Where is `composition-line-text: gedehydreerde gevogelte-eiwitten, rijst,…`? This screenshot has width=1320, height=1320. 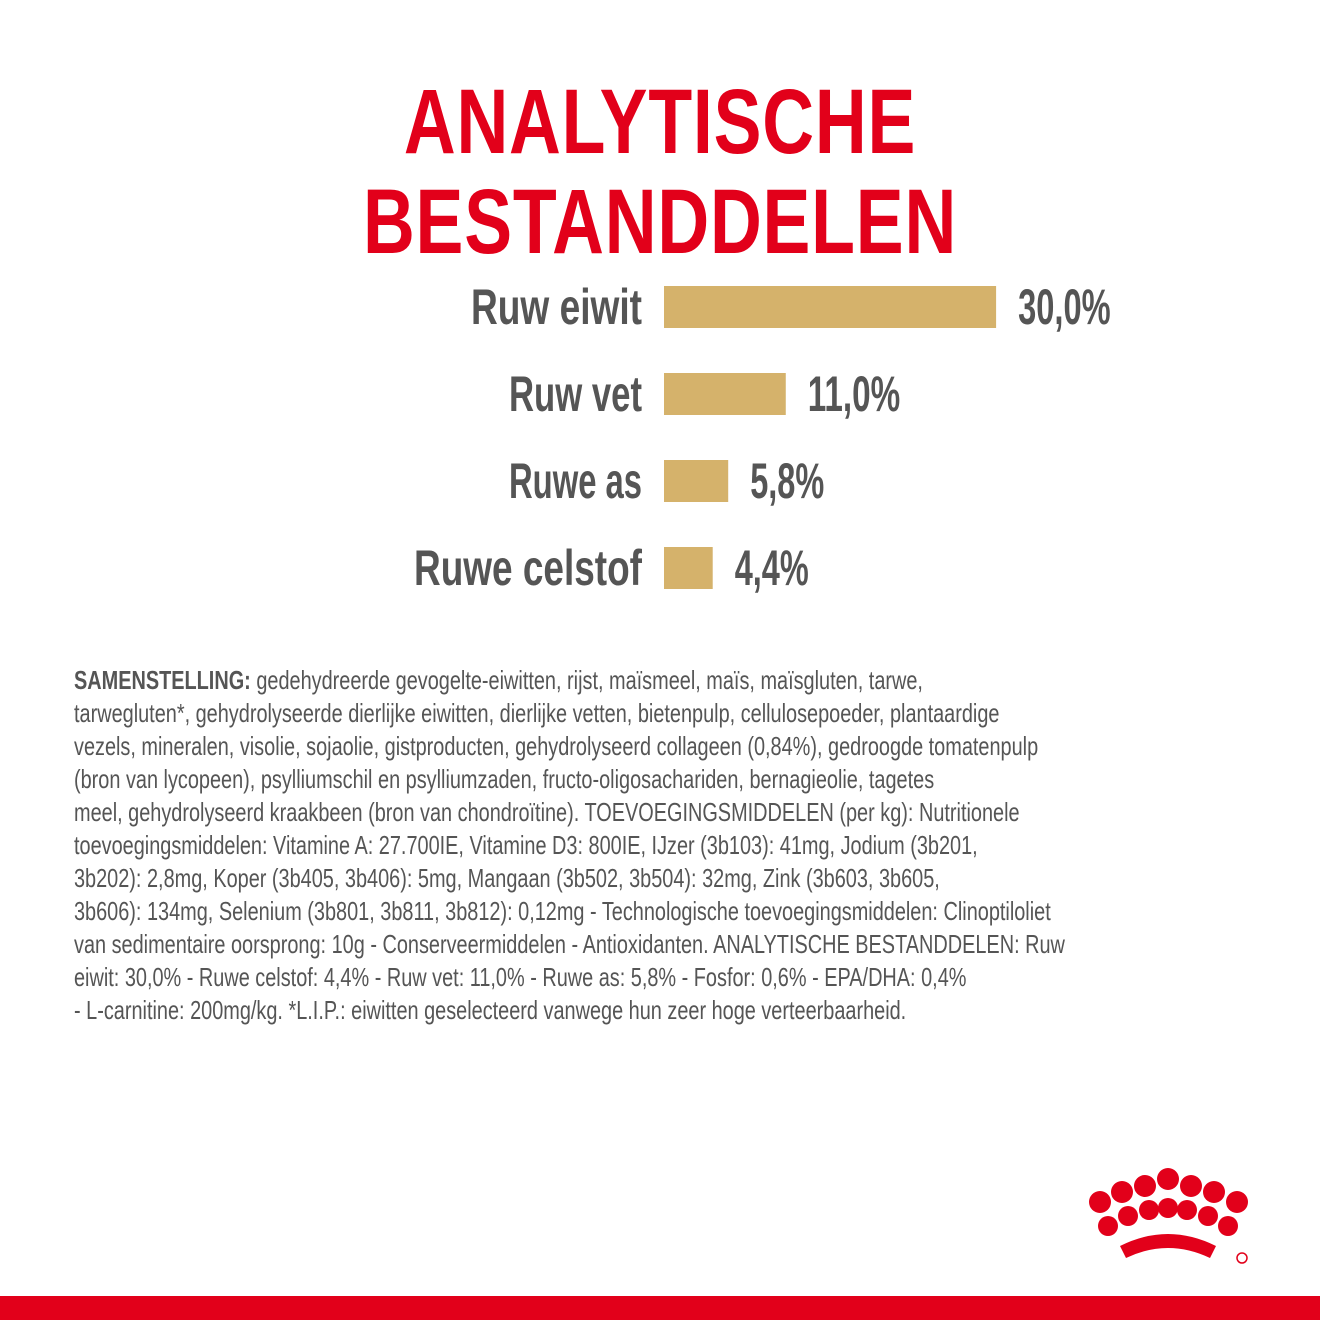 composition-line-text: gedehydreerde gevogelte-eiwitten, rijst,… is located at coordinates (589, 680).